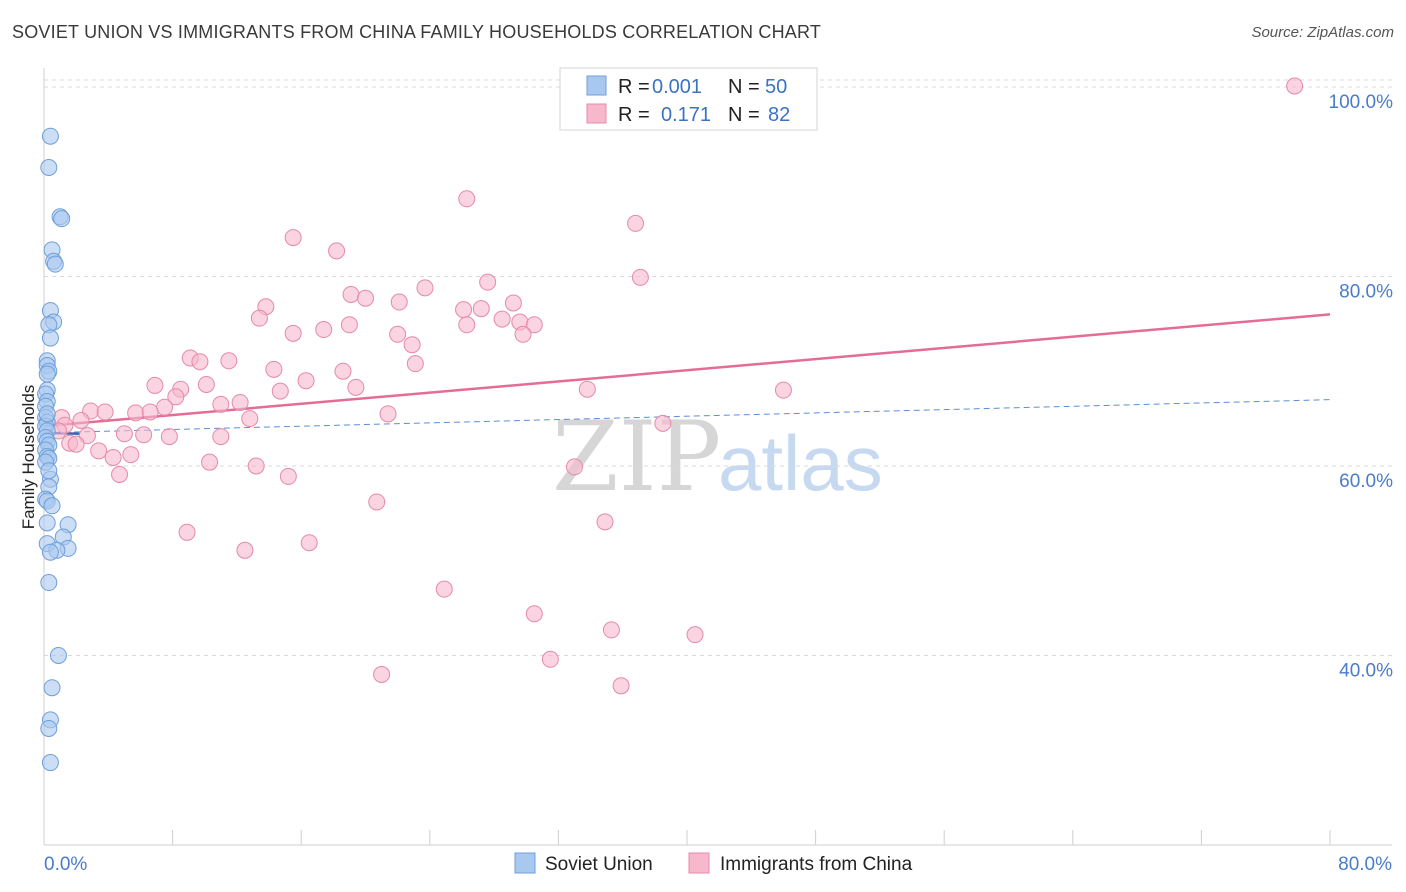  What do you see at coordinates (28, 457) in the screenshot?
I see `y-axis-label: Family Households` at bounding box center [28, 457].